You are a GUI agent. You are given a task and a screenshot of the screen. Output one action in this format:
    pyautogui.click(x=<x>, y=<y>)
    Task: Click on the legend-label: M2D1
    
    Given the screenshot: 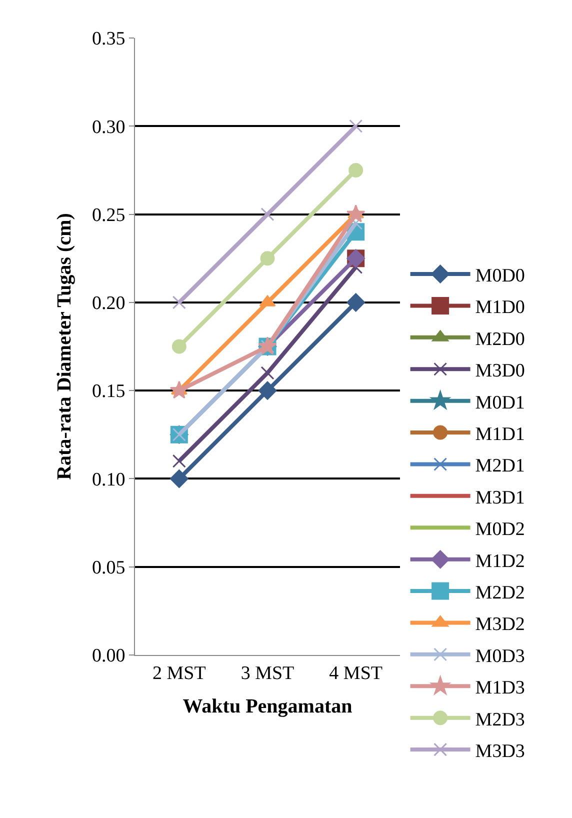 What is the action you would take?
    pyautogui.click(x=500, y=466)
    